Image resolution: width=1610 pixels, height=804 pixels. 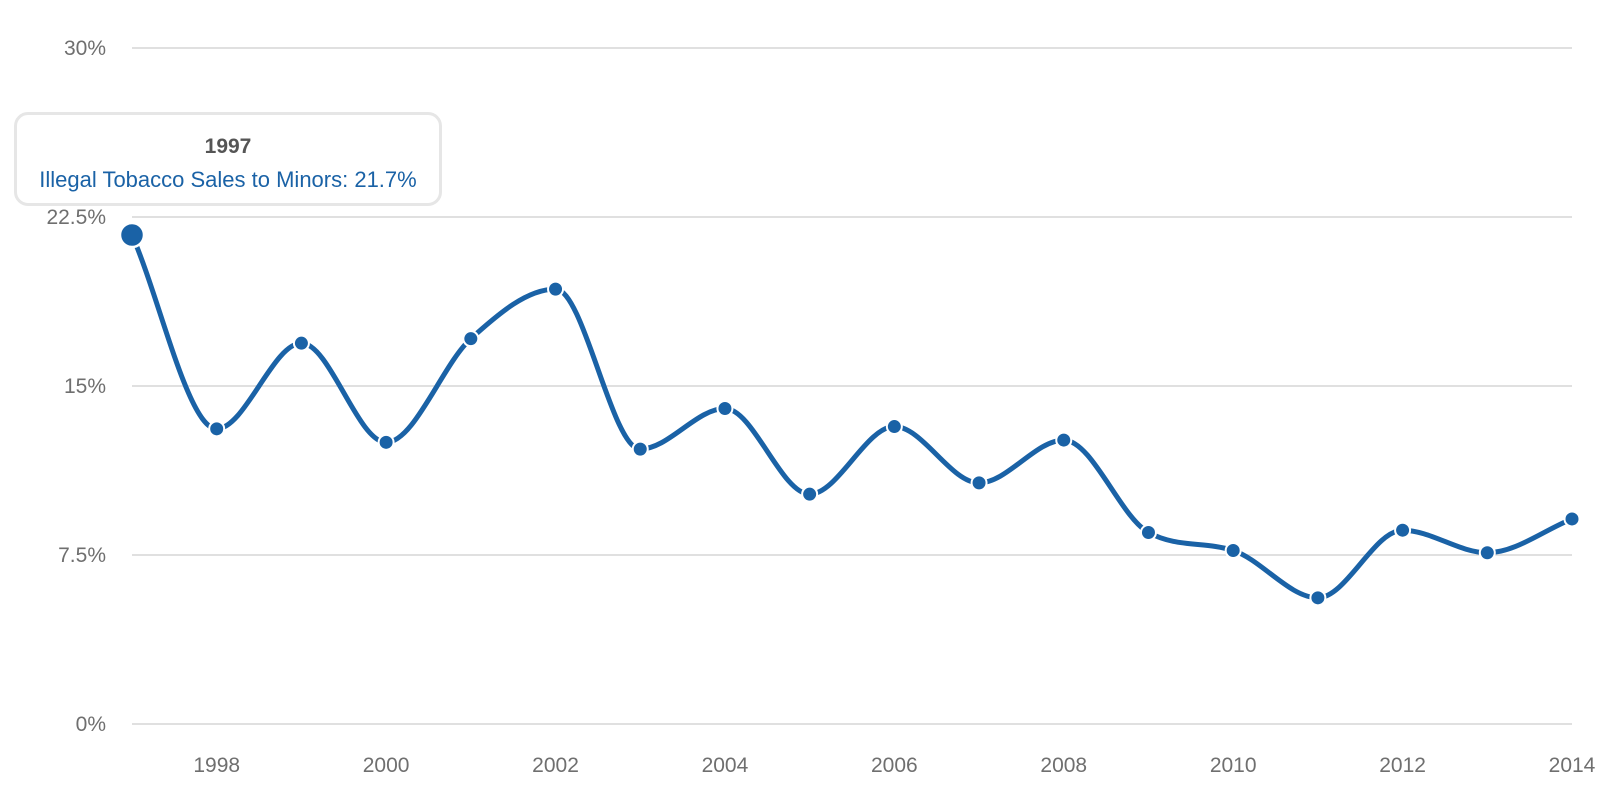 I want to click on y-axis-ticks: 0% 7.5% 15% 22.5% 30%, so click(x=76, y=386).